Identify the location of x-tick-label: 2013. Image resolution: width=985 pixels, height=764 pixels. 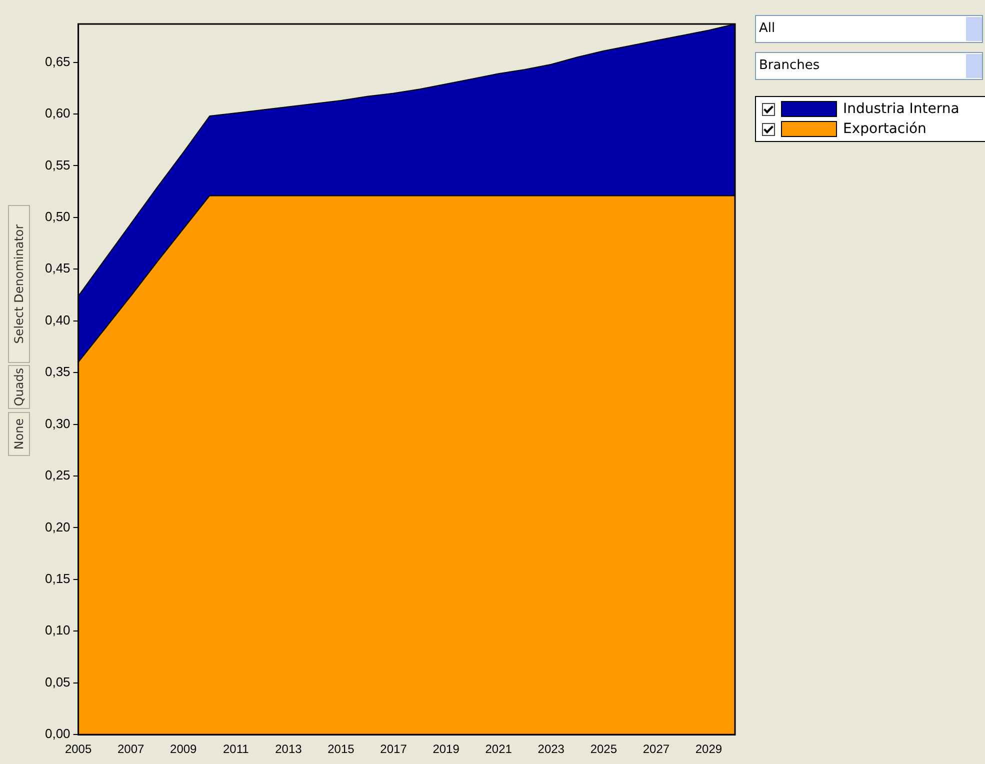
(288, 749).